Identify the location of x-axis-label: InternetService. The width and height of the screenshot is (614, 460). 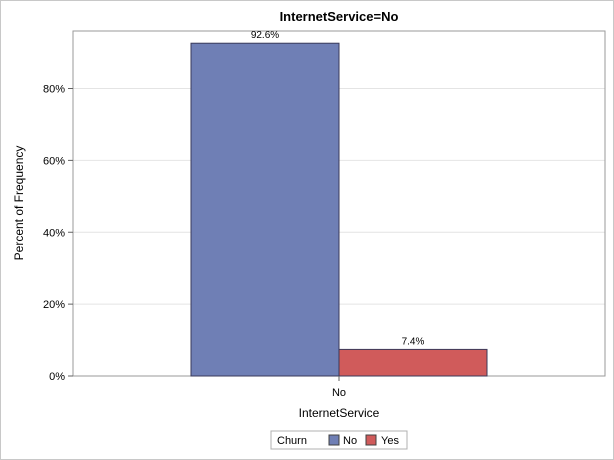
(339, 413).